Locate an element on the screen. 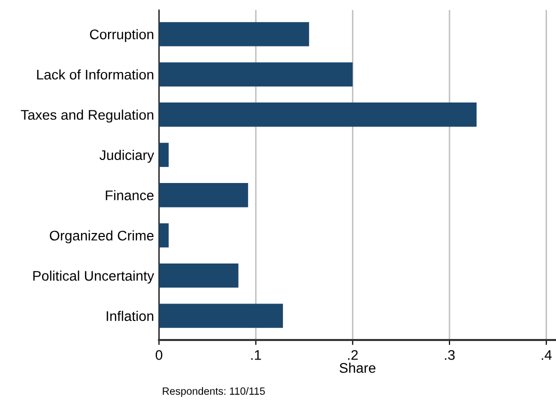 This screenshot has width=556, height=403. y-tick-label: Finance is located at coordinates (130, 195).